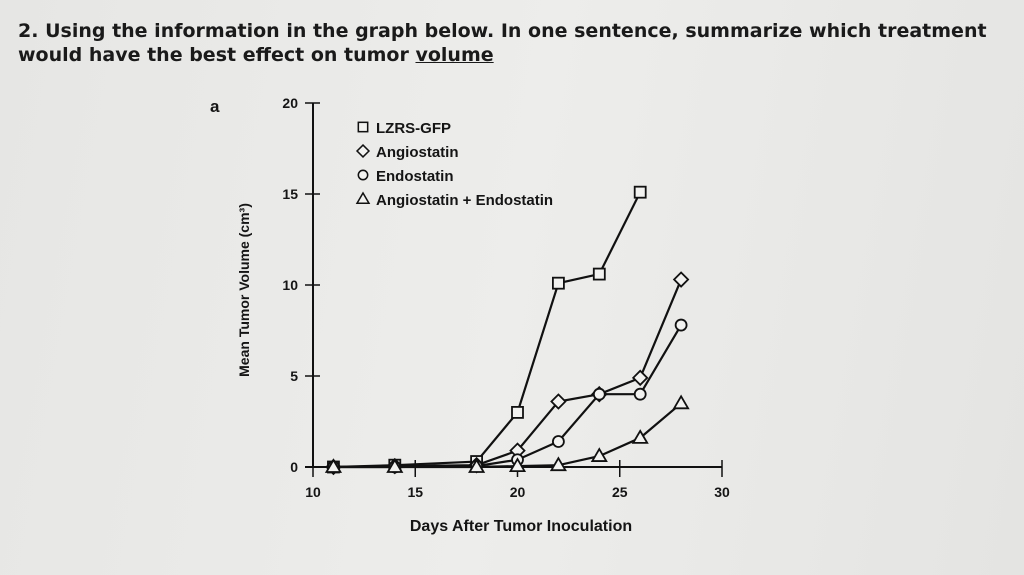  Describe the element at coordinates (464, 200) in the screenshot. I see `legend-label: Angiostatin + Endostatin` at that location.